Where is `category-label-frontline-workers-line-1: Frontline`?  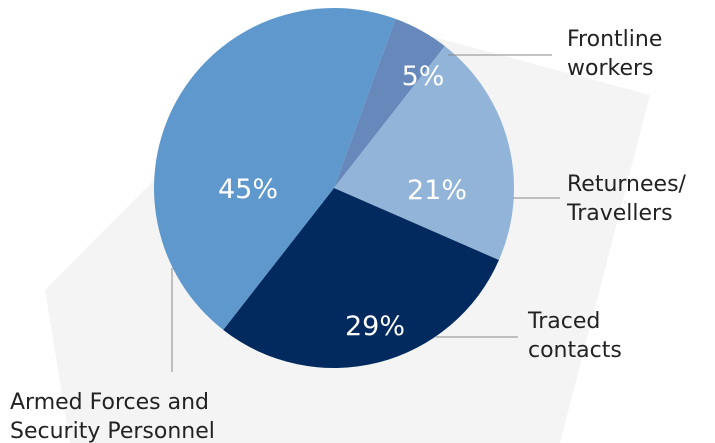 category-label-frontline-workers-line-1: Frontline is located at coordinates (614, 39).